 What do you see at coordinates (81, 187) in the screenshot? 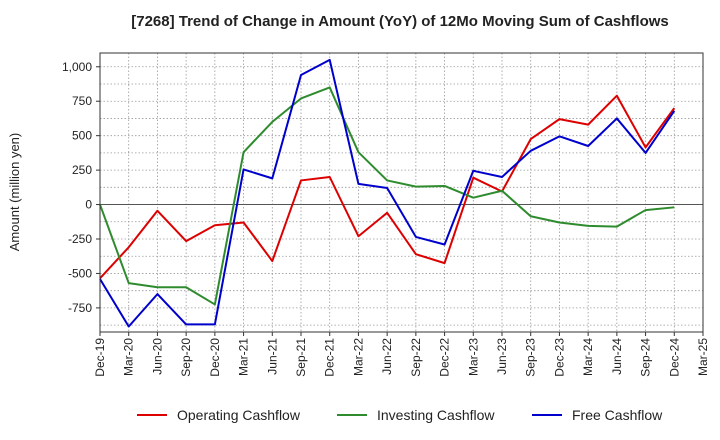
I see `y-ticks: -750 -500 -250 0 250 500 750 1,000` at bounding box center [81, 187].